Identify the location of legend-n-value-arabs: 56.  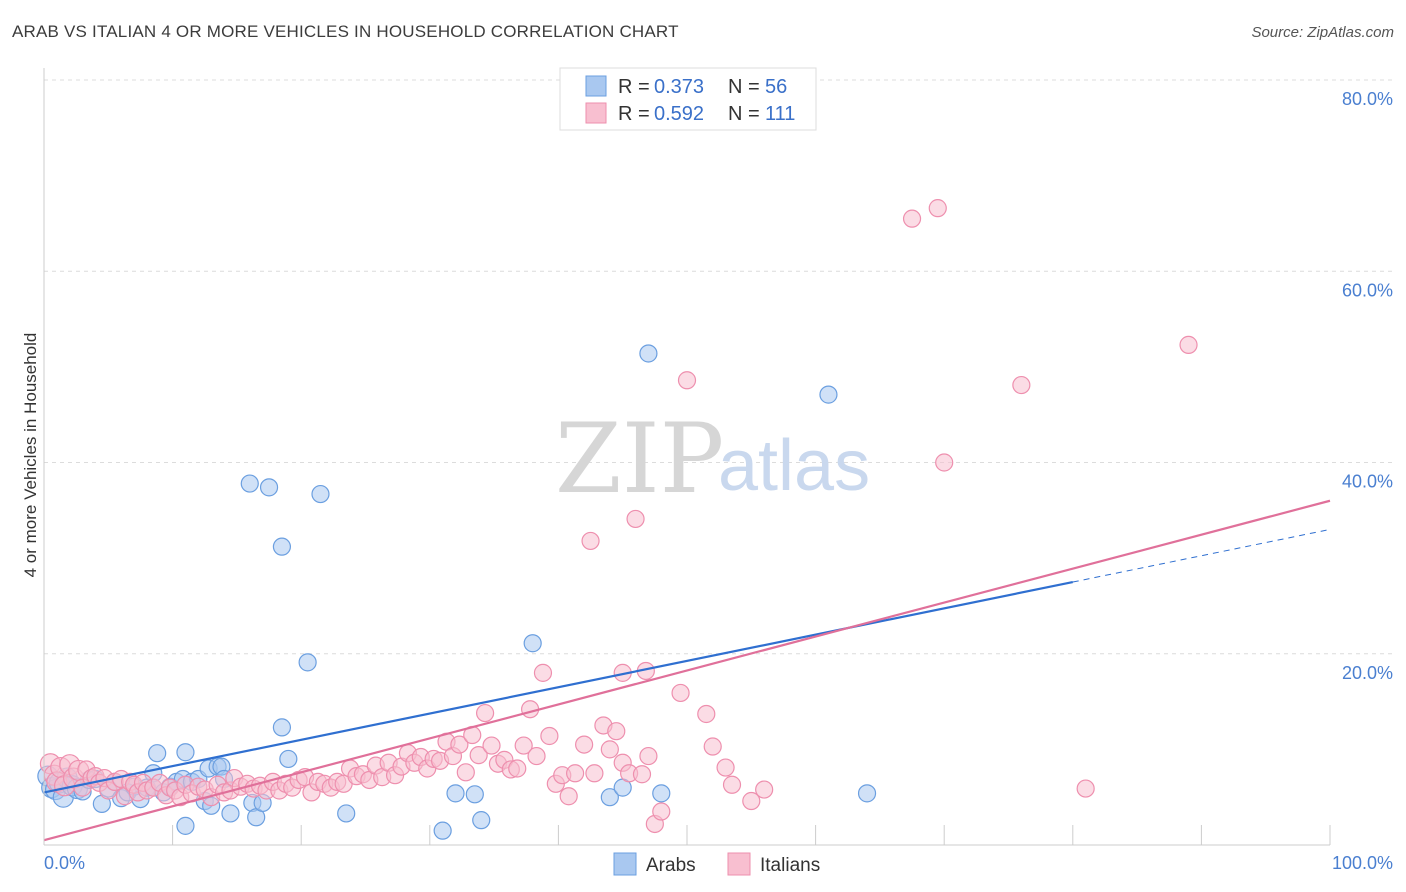
(776, 87).